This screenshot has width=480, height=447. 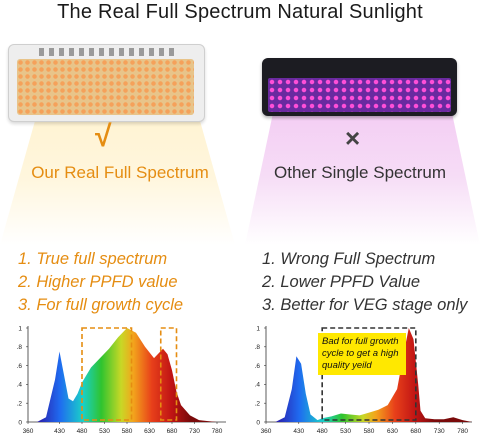 What do you see at coordinates (93, 259) in the screenshot?
I see `left-point: 1. True full spectrum` at bounding box center [93, 259].